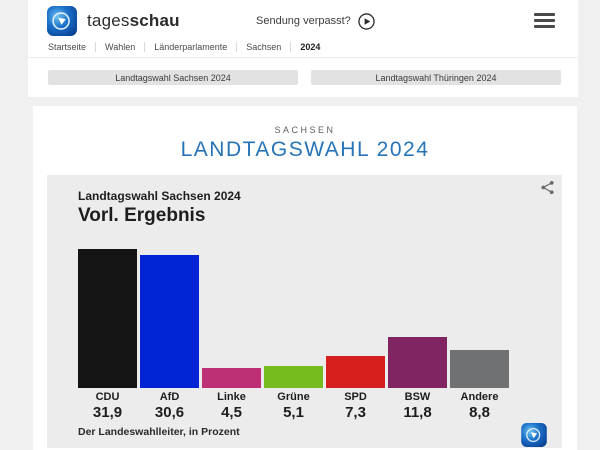 The height and width of the screenshot is (450, 600). I want to click on bar-grüne, so click(293, 377).